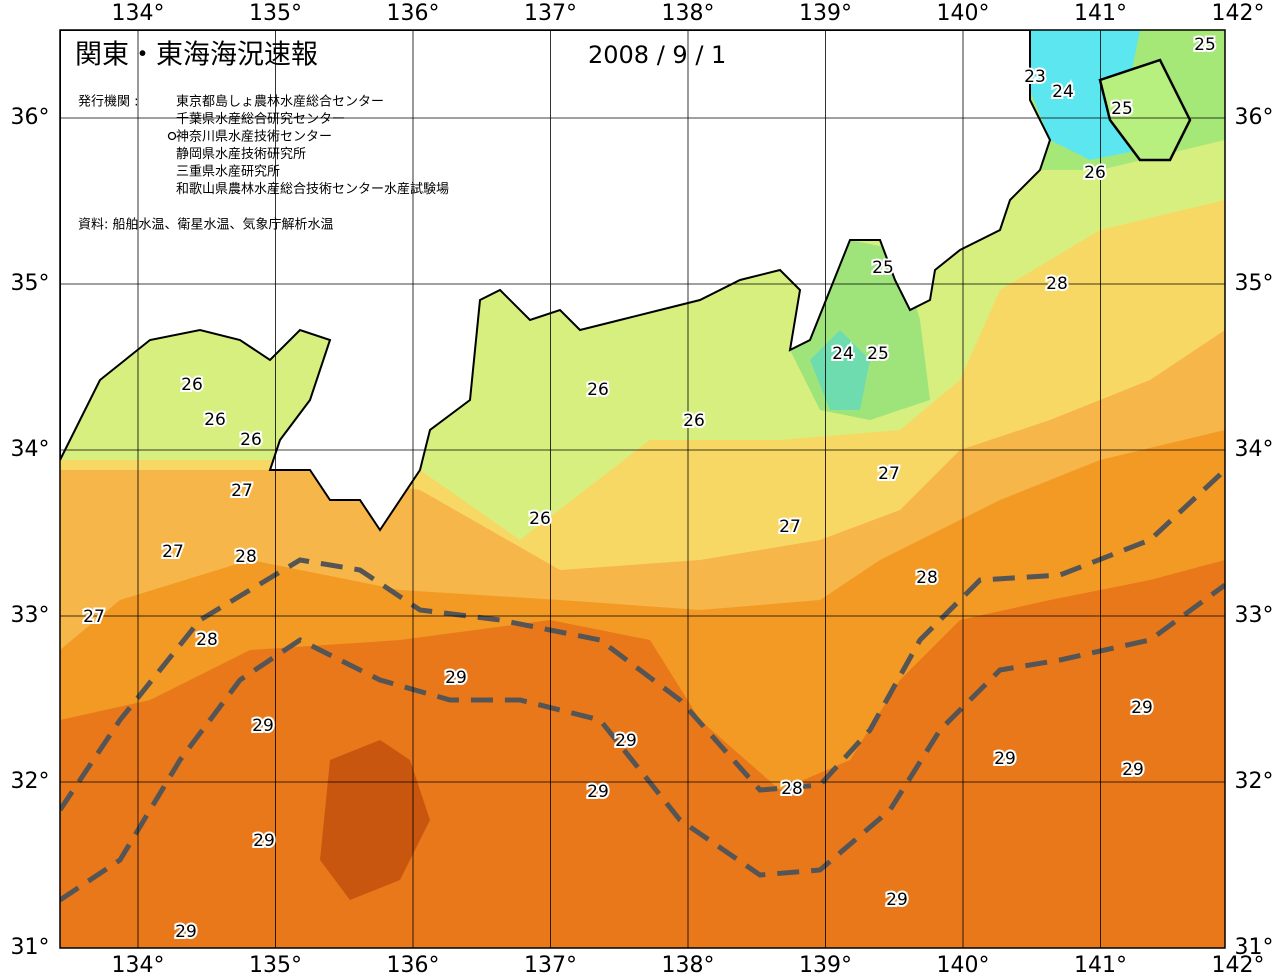 The width and height of the screenshot is (1280, 980). What do you see at coordinates (30, 117) in the screenshot?
I see `lat-label-left: 36°` at bounding box center [30, 117].